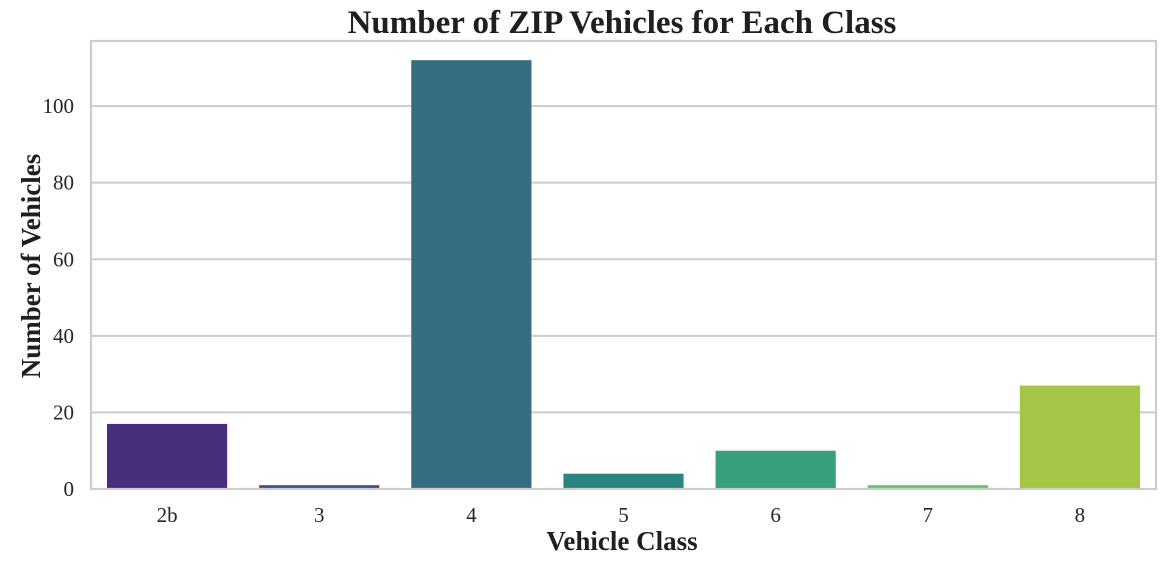 This screenshot has height=566, width=1166. What do you see at coordinates (59, 297) in the screenshot?
I see `y-axis-tick-labels: 0 20 40 60 80 100` at bounding box center [59, 297].